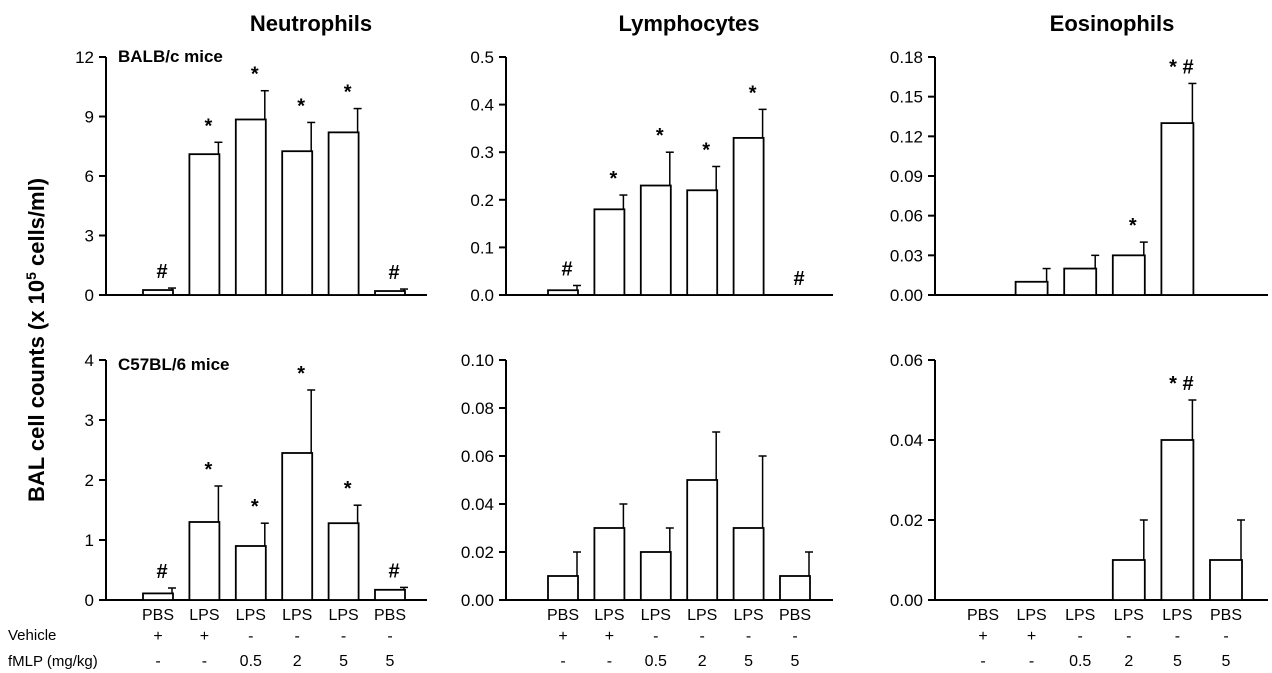  Describe the element at coordinates (906, 216) in the screenshot. I see `y-tick-label: 0.06` at that location.